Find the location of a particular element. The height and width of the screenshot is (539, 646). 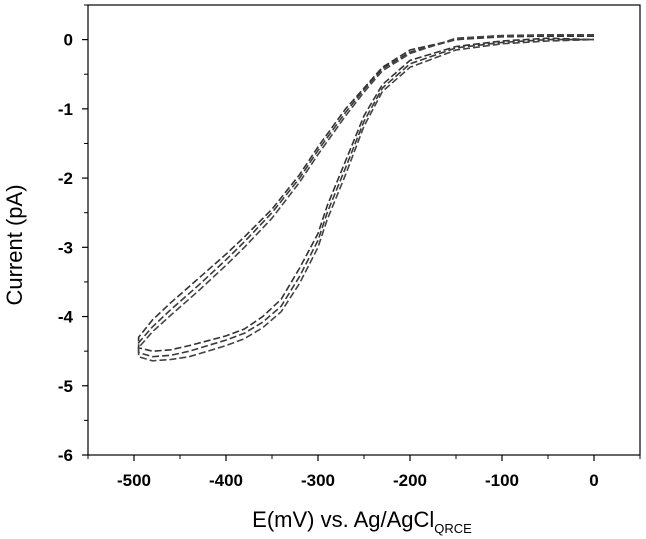

y-tick-label: -2 is located at coordinates (65, 178).